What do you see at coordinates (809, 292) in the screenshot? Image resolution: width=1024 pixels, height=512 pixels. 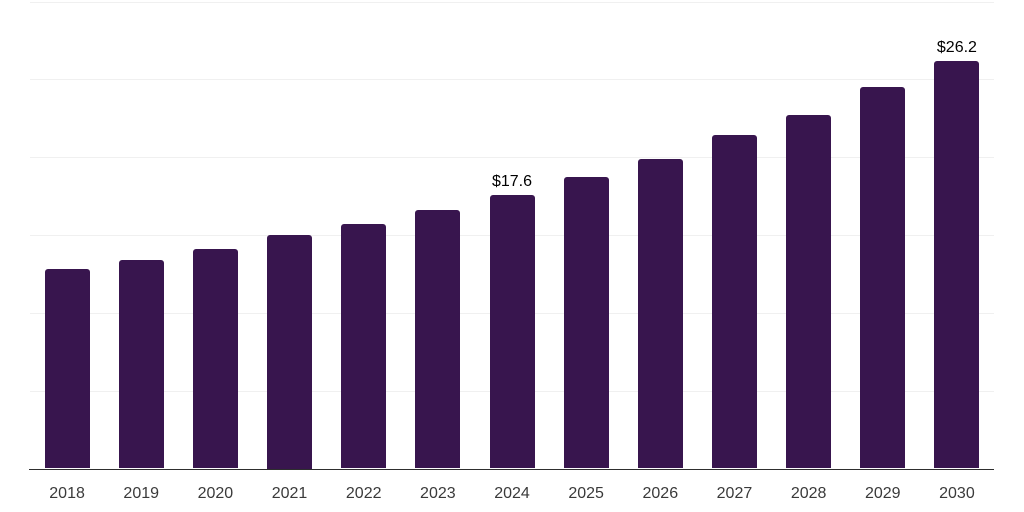 I see `bar-2028` at bounding box center [809, 292].